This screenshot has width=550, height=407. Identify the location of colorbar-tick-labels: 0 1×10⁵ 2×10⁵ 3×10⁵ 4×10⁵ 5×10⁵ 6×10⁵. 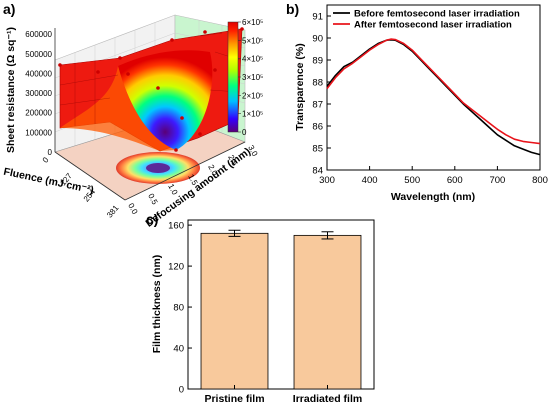
(250, 77).